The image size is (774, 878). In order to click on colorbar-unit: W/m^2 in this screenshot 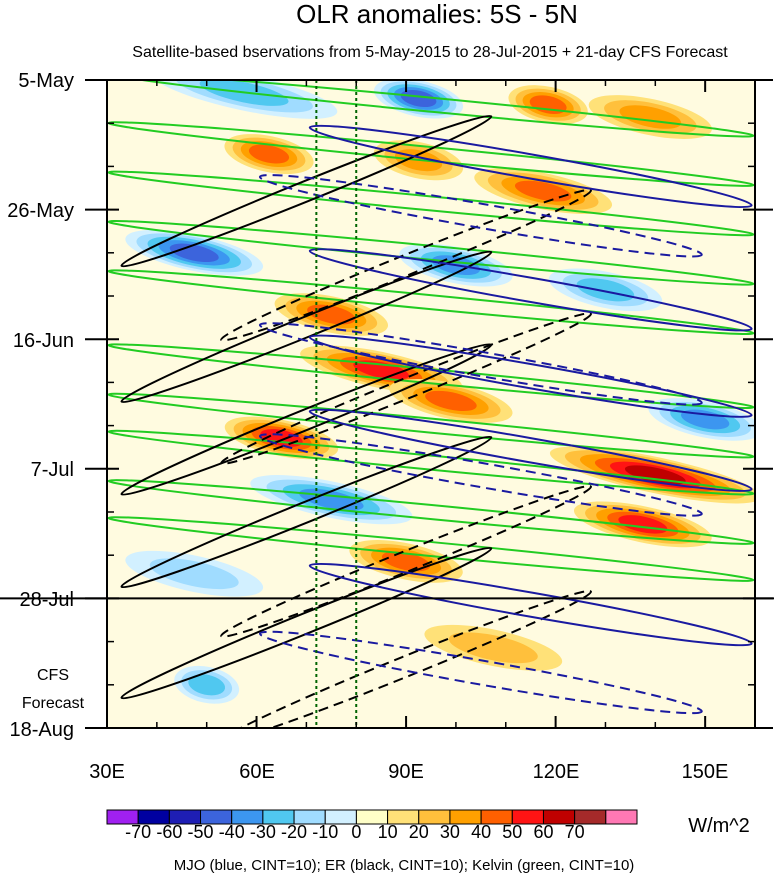, I will do `click(719, 826)`.